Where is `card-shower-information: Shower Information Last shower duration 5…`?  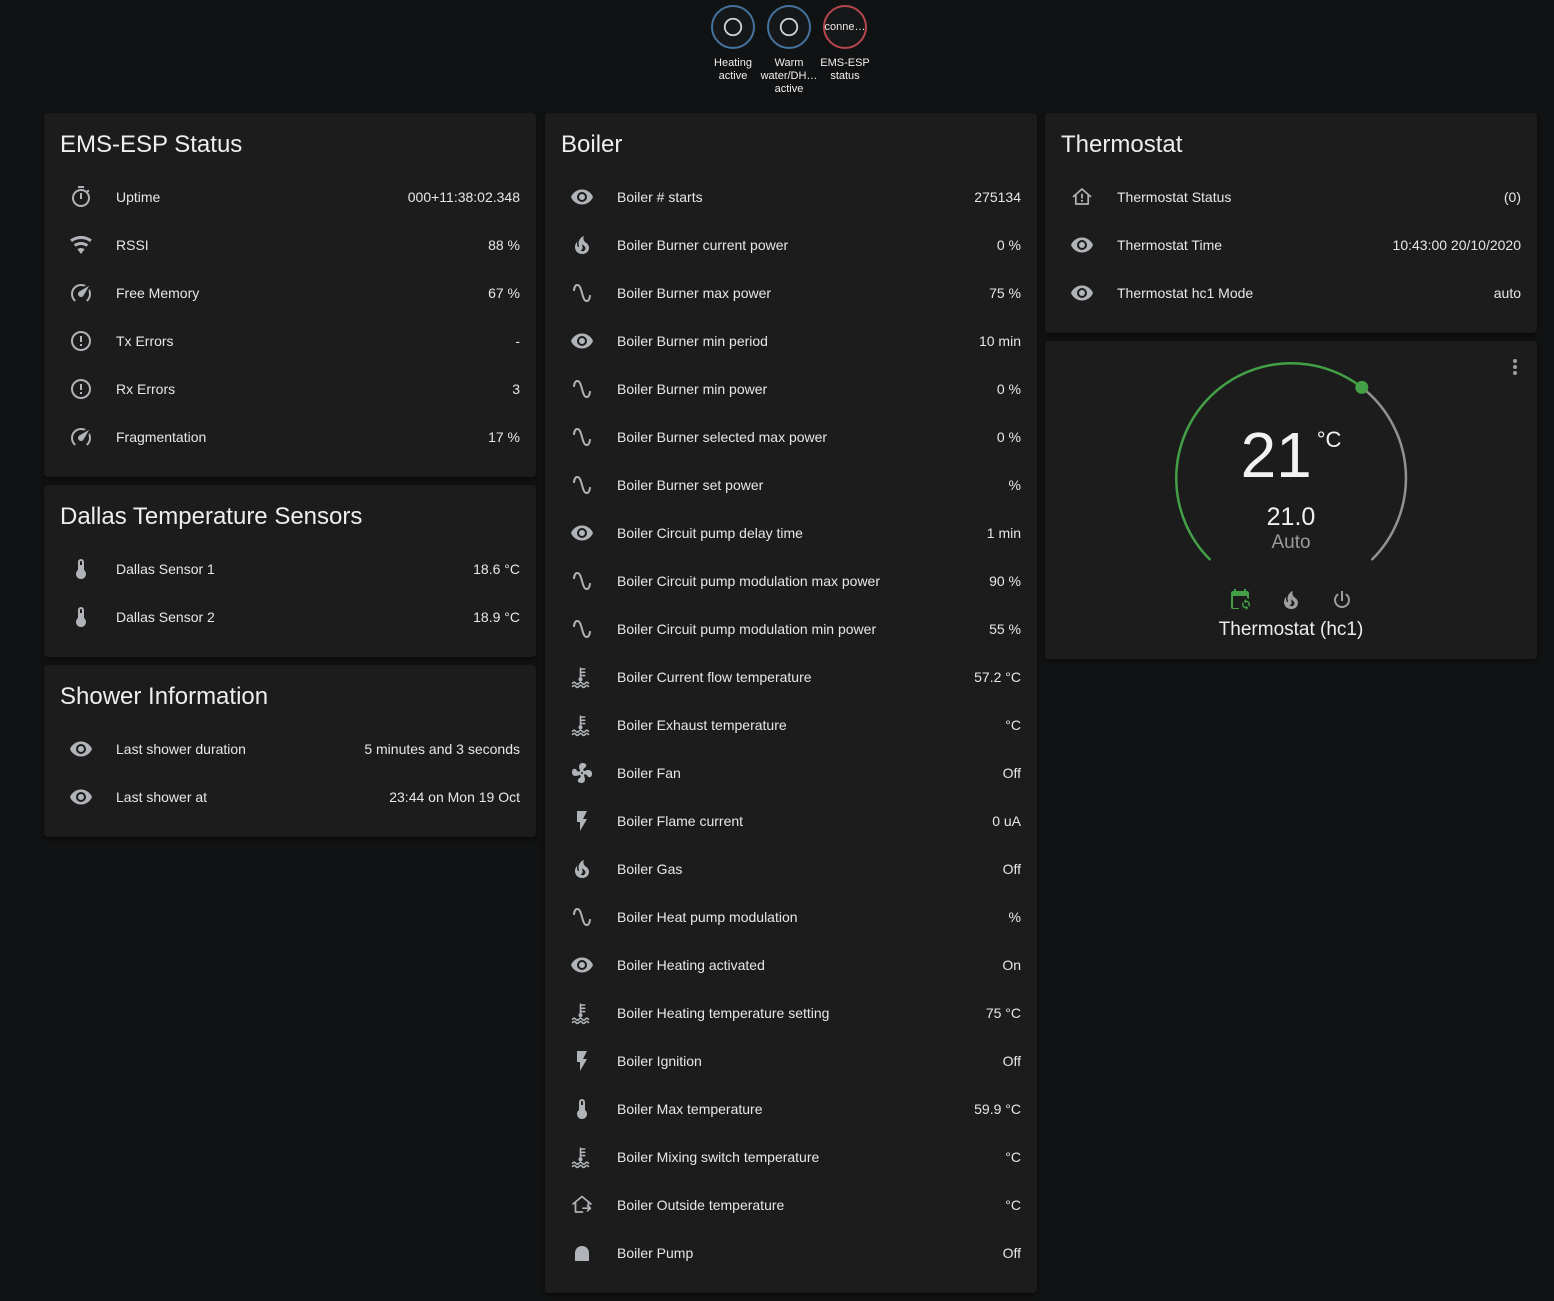
card-shower-information: Shower Information Last shower duration 5… is located at coordinates (290, 751).